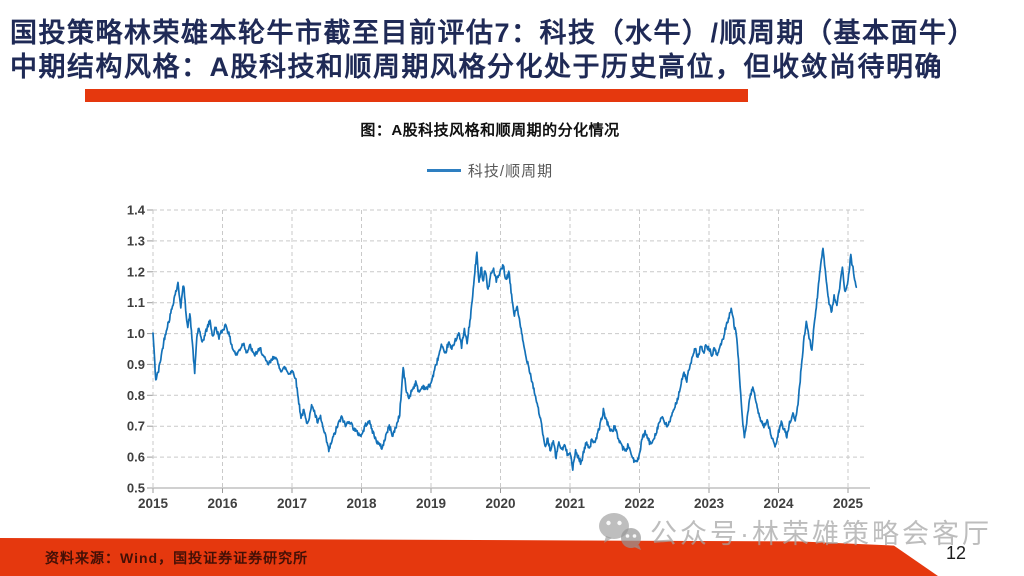  I want to click on legend-label: 科技/顺周期, so click(510, 171).